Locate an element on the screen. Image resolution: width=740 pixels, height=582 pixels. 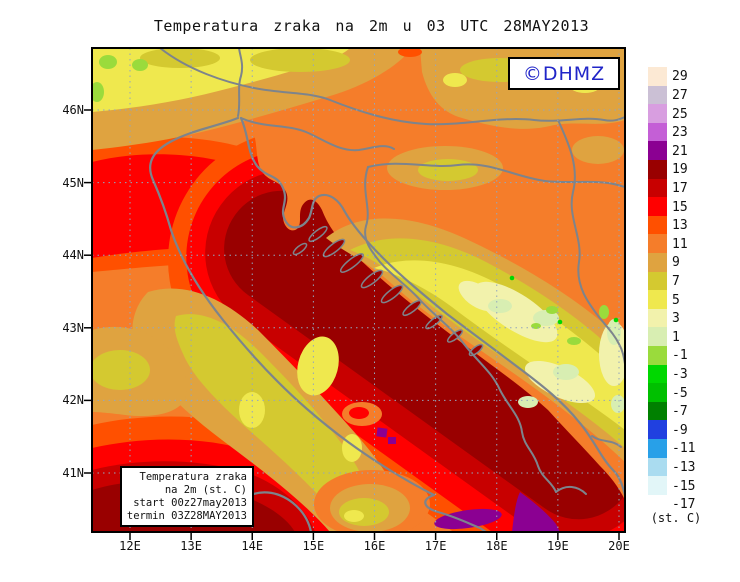
x-axis-label: 18E is located at coordinates (496, 546).